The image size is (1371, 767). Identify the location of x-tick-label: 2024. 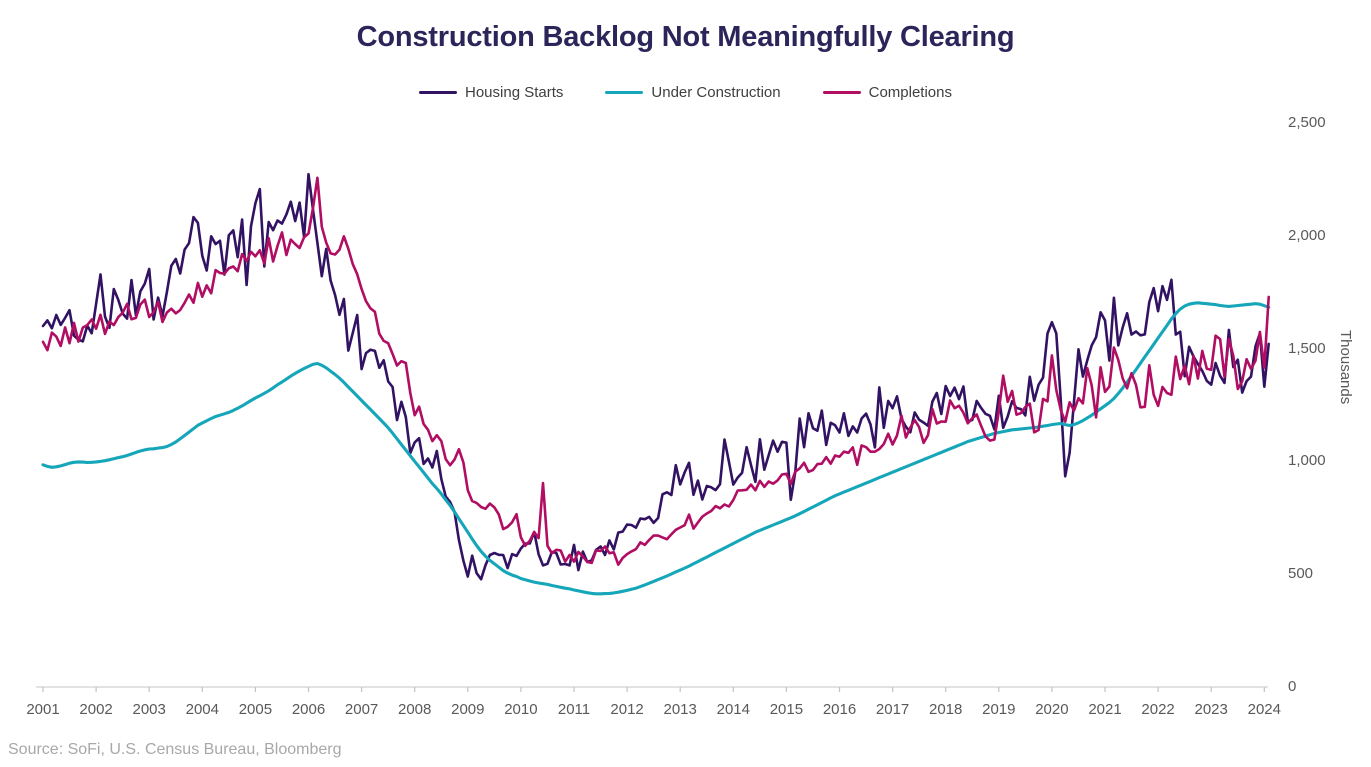
(1264, 709).